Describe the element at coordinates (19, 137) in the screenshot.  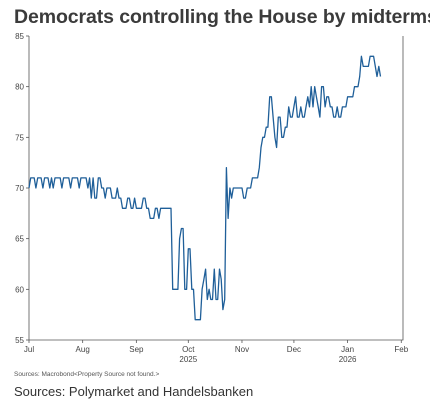
I see `y-tick-label: 75` at that location.